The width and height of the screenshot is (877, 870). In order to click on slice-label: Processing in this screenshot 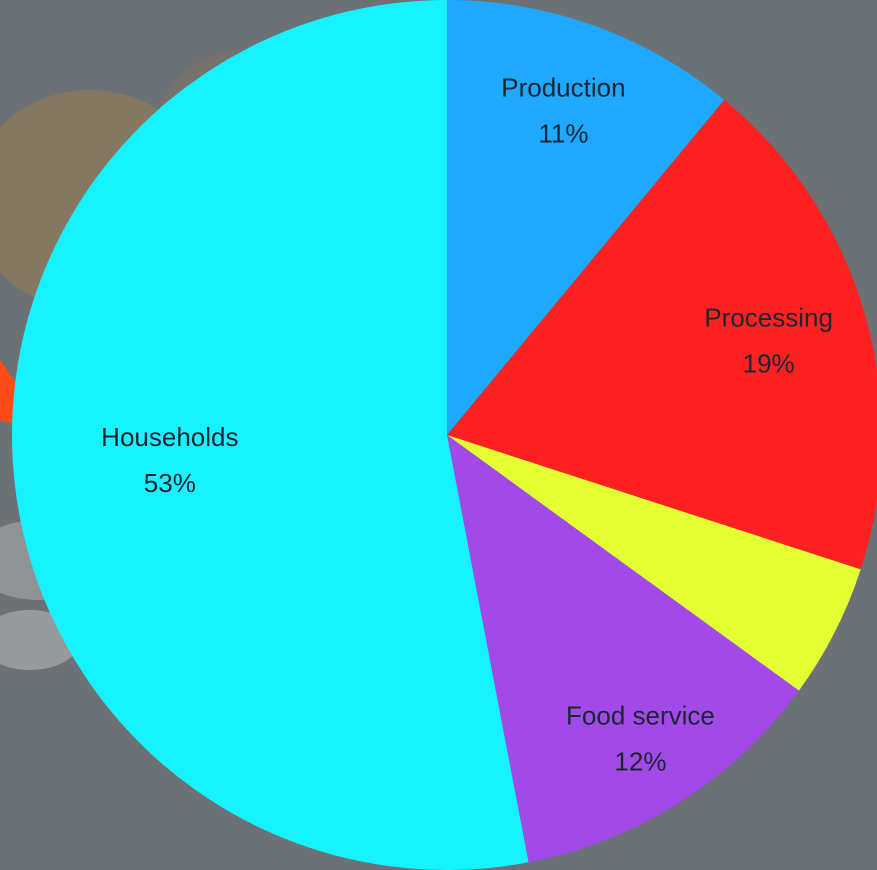, I will do `click(768, 317)`.